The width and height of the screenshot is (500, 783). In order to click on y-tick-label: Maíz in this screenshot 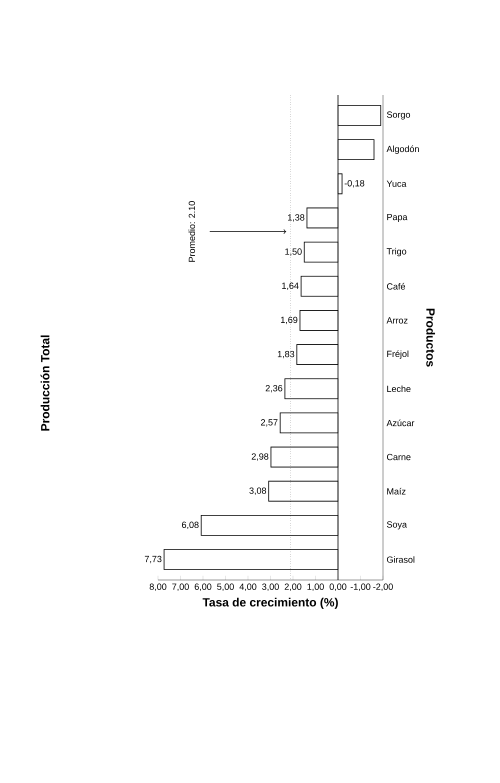, I will do `click(396, 491)`.